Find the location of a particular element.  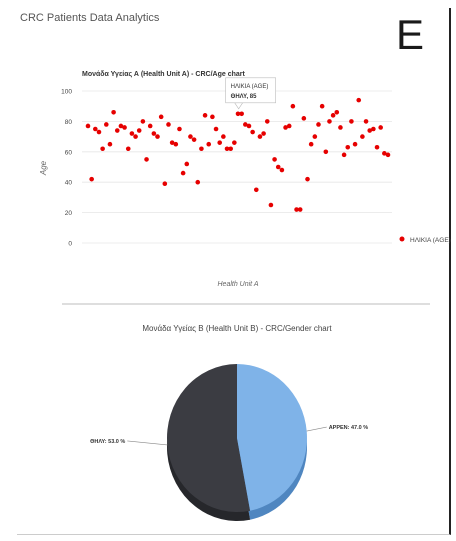

data-point-tooltip: ΗΛΙΚΙΑ (AGE) ΘΗΛΥ, 85 is located at coordinates (250, 93).